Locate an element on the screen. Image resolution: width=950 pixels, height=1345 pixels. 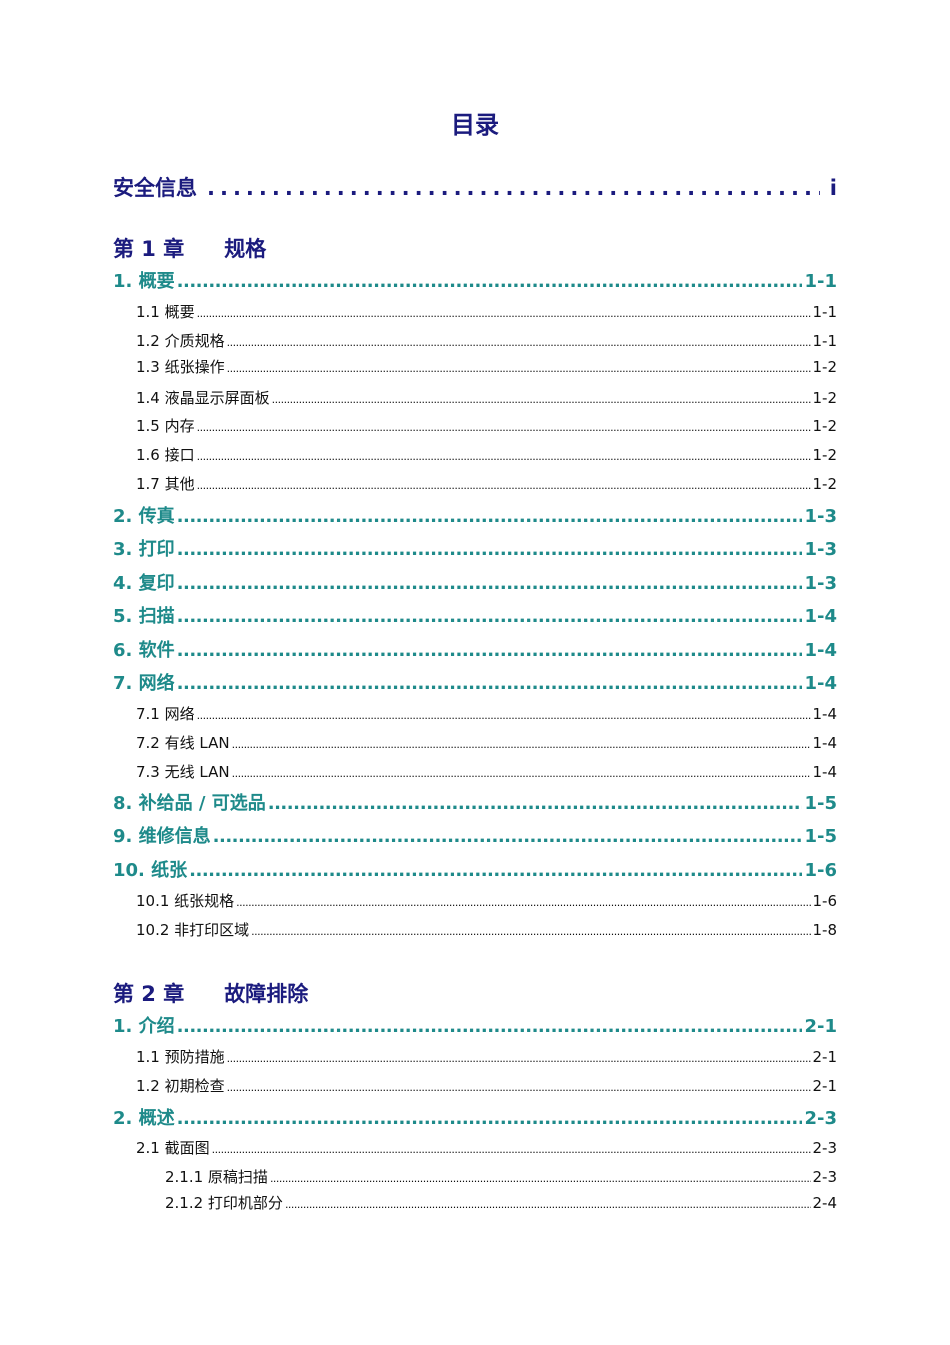
chapter-number: 第 1 章 is located at coordinates (149, 249).